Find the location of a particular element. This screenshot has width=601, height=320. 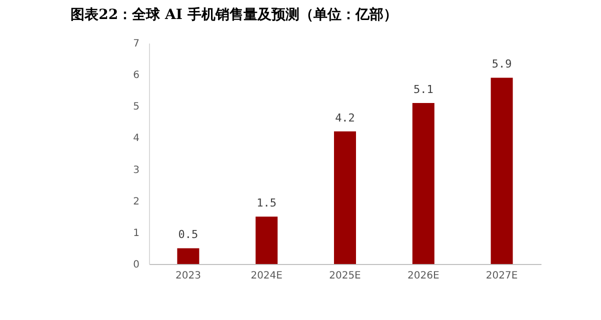

data-label: 1.5 is located at coordinates (266, 203).